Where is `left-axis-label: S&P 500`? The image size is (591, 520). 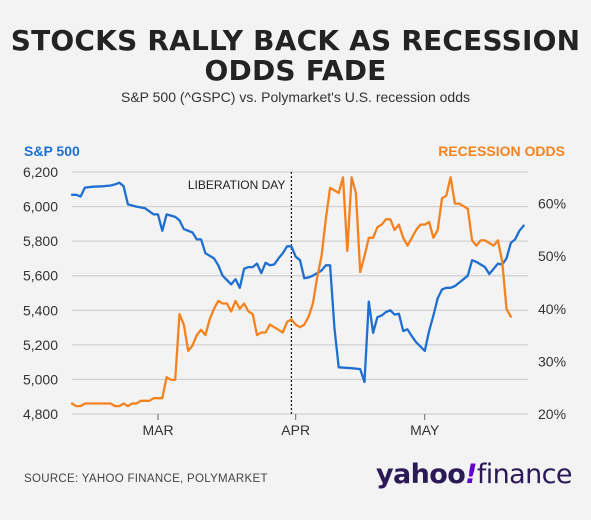 left-axis-label: S&P 500 is located at coordinates (52, 151).